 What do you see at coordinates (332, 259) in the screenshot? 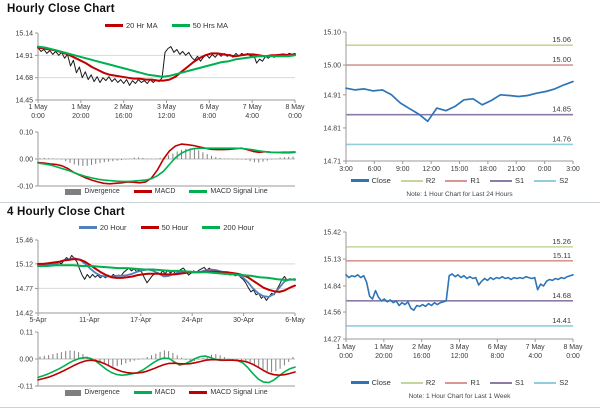
I see `svg-text: 15.13` at bounding box center [332, 259].